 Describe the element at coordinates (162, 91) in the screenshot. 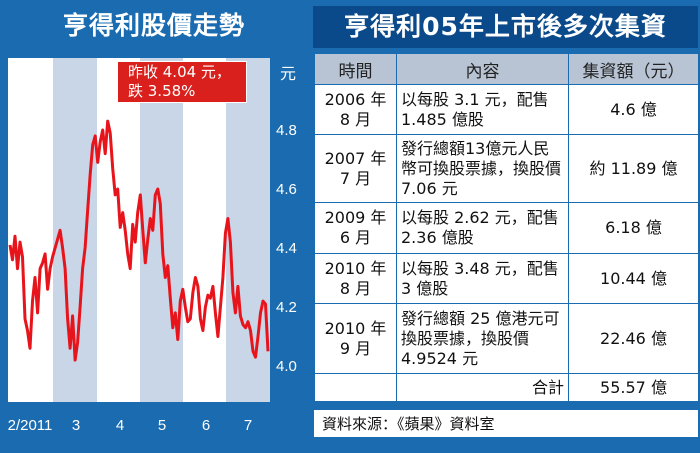

I see `callout-line-2: 跌 3.58%` at that location.